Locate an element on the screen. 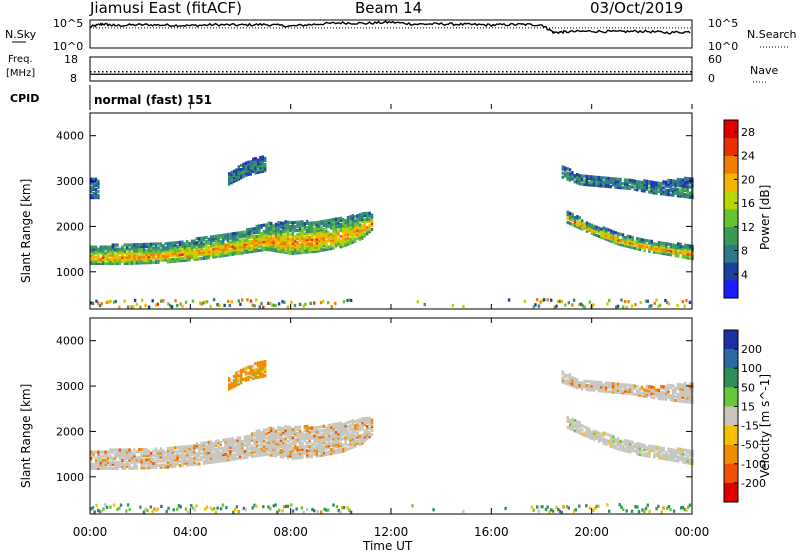  colorbar-swatch is located at coordinates (731, 146).